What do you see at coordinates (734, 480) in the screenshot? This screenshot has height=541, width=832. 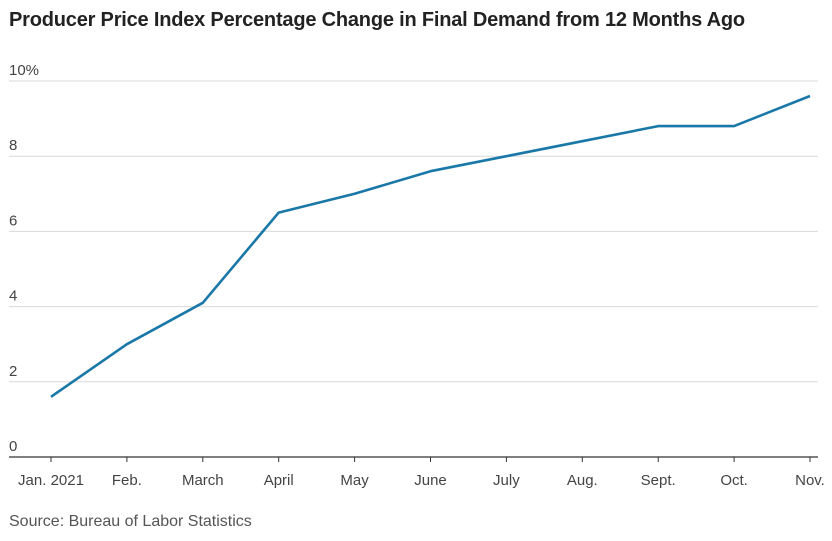 I see `x-tick-label: Oct.` at bounding box center [734, 480].